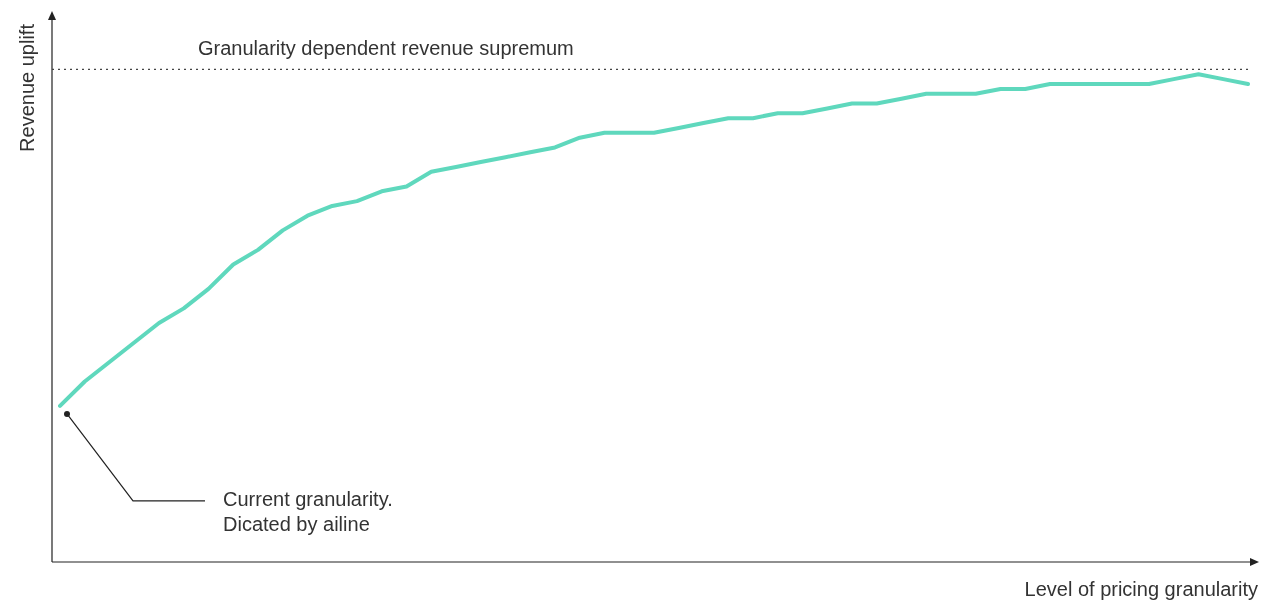 The image size is (1270, 608). What do you see at coordinates (1141, 588) in the screenshot?
I see `x-axis-title: Level of pricing granularity` at bounding box center [1141, 588].